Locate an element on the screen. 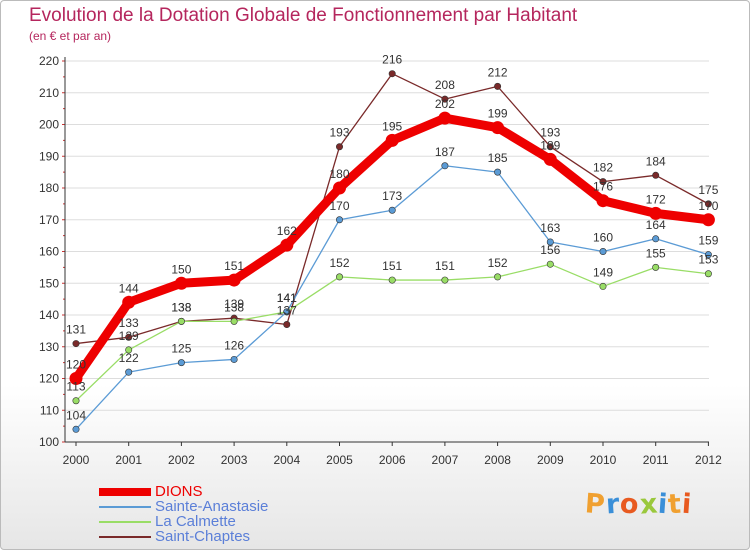 The width and height of the screenshot is (750, 550). data-label: 150 is located at coordinates (181, 269).